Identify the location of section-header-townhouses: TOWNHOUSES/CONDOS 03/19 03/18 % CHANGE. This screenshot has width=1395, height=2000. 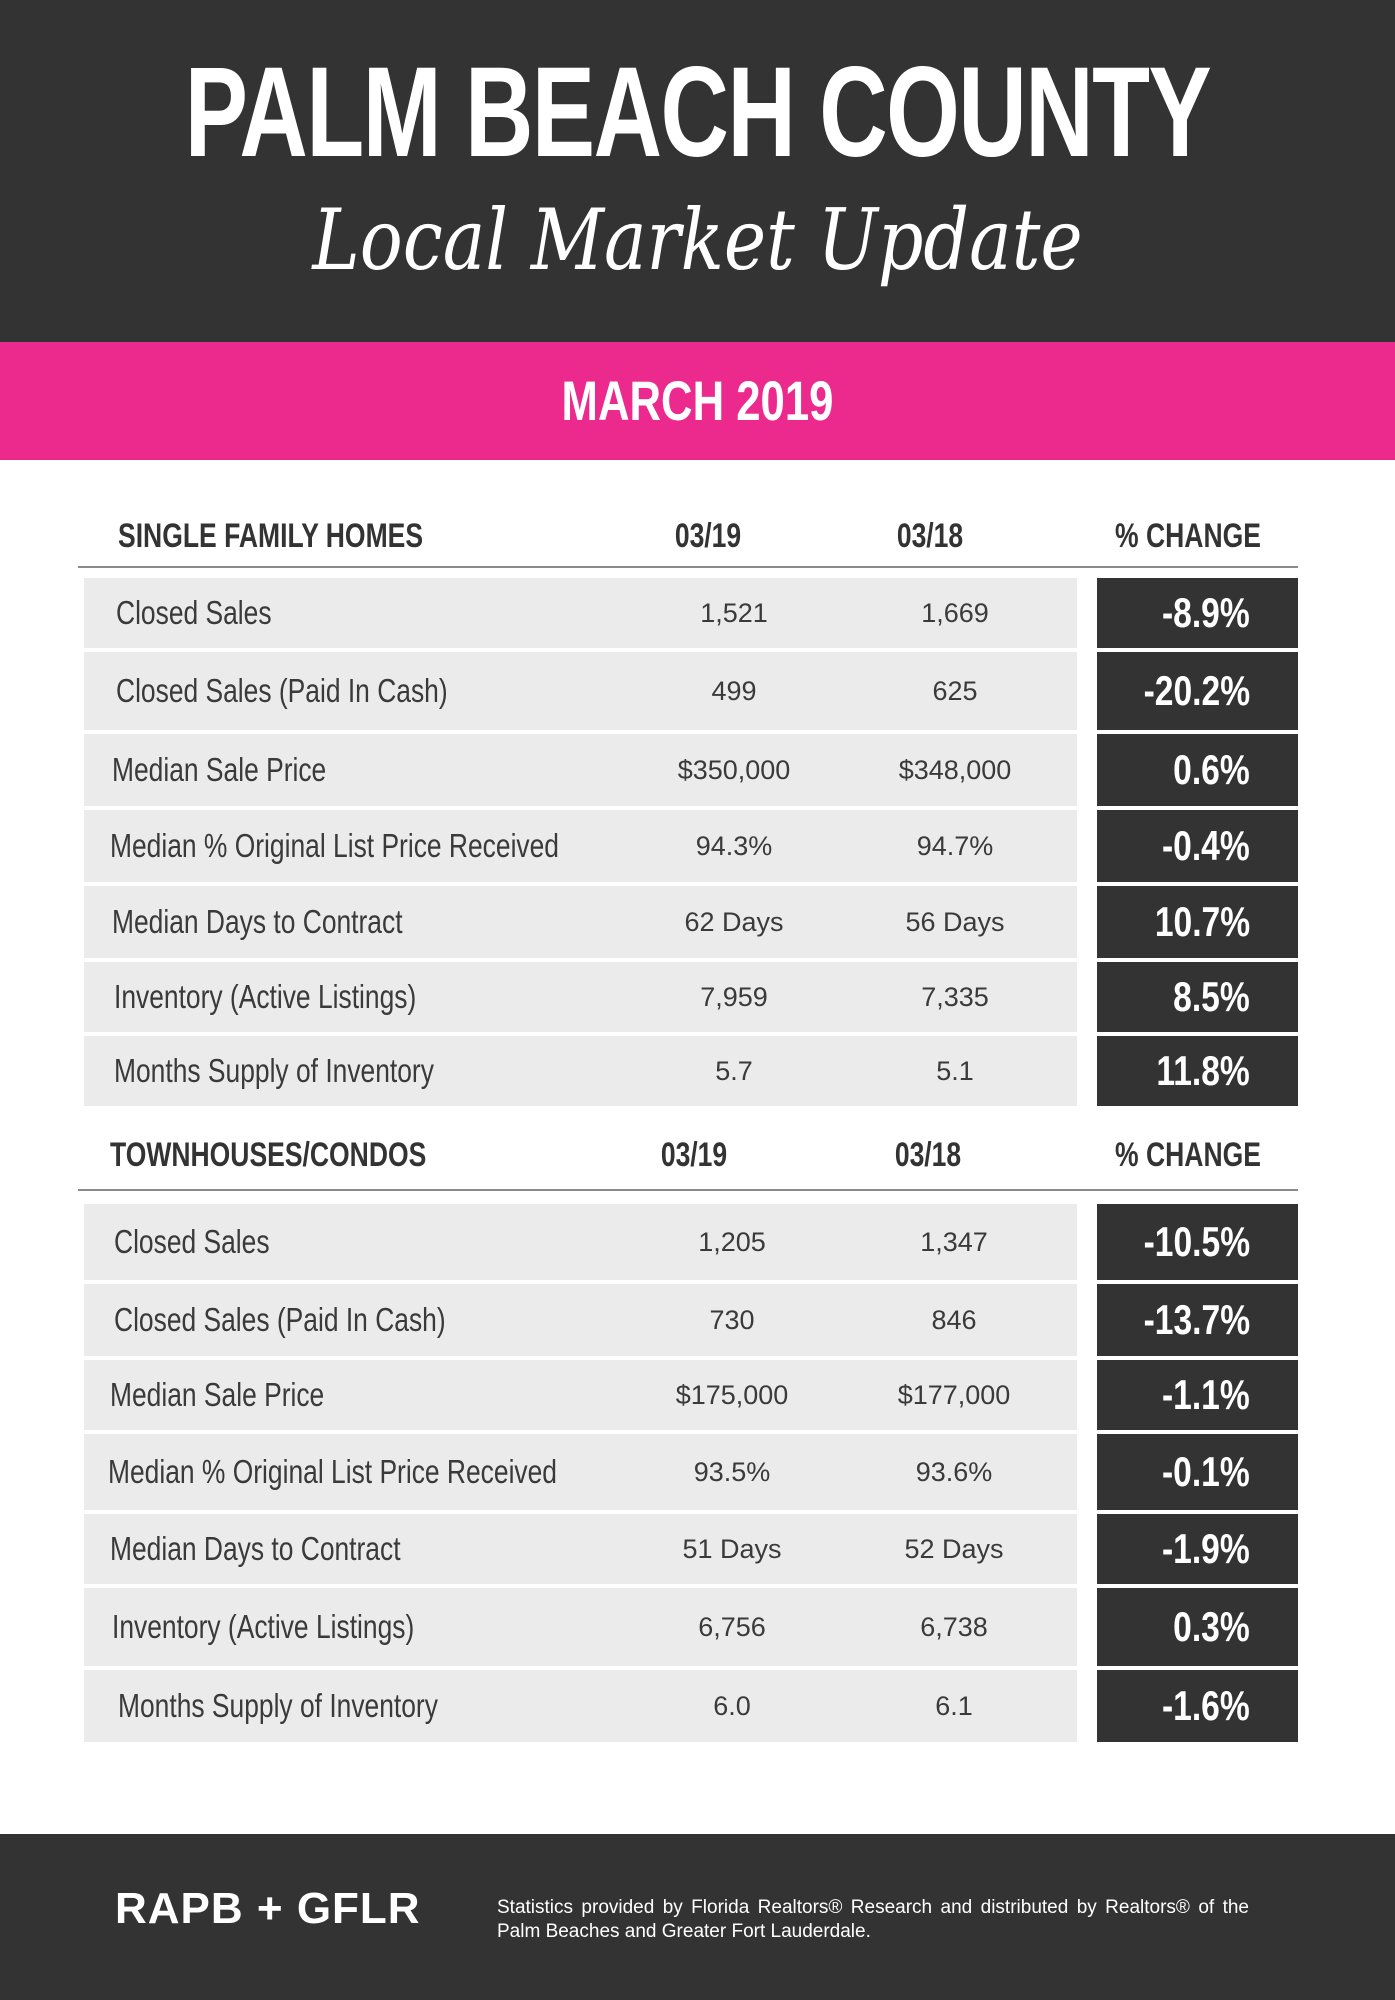
(688, 1155).